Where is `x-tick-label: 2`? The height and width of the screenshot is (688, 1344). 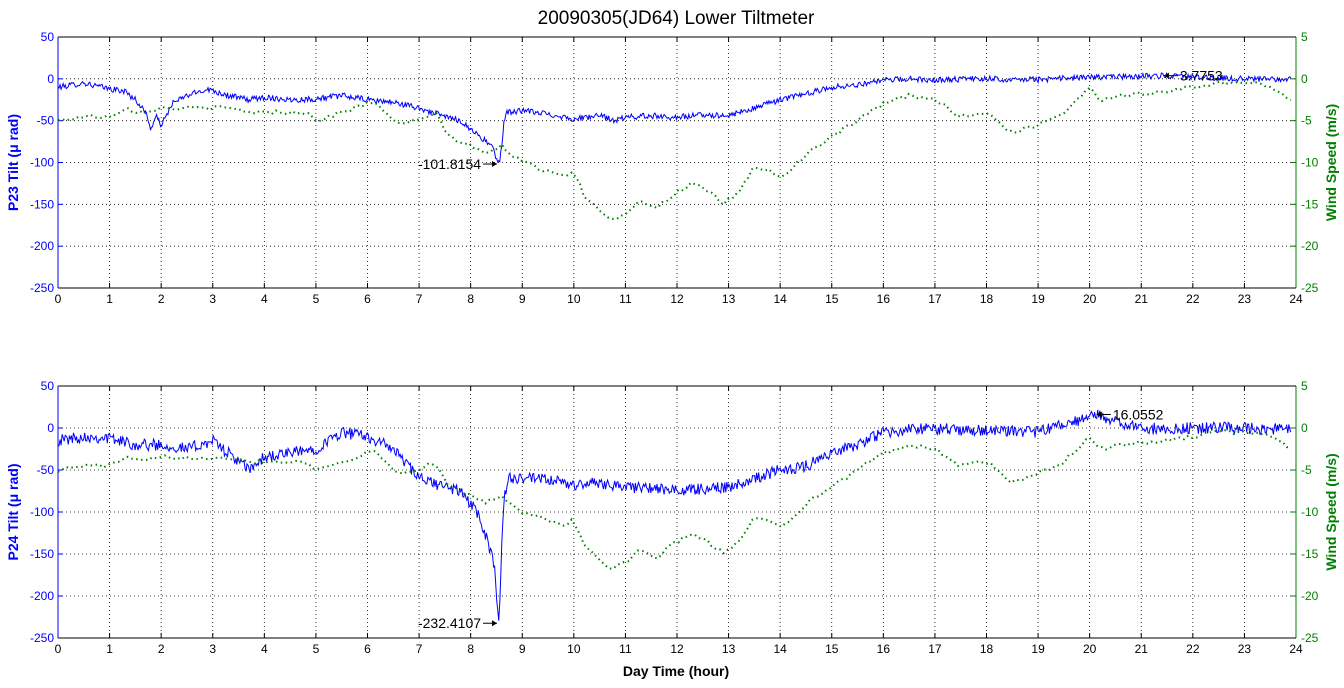
x-tick-label: 2 is located at coordinates (161, 649).